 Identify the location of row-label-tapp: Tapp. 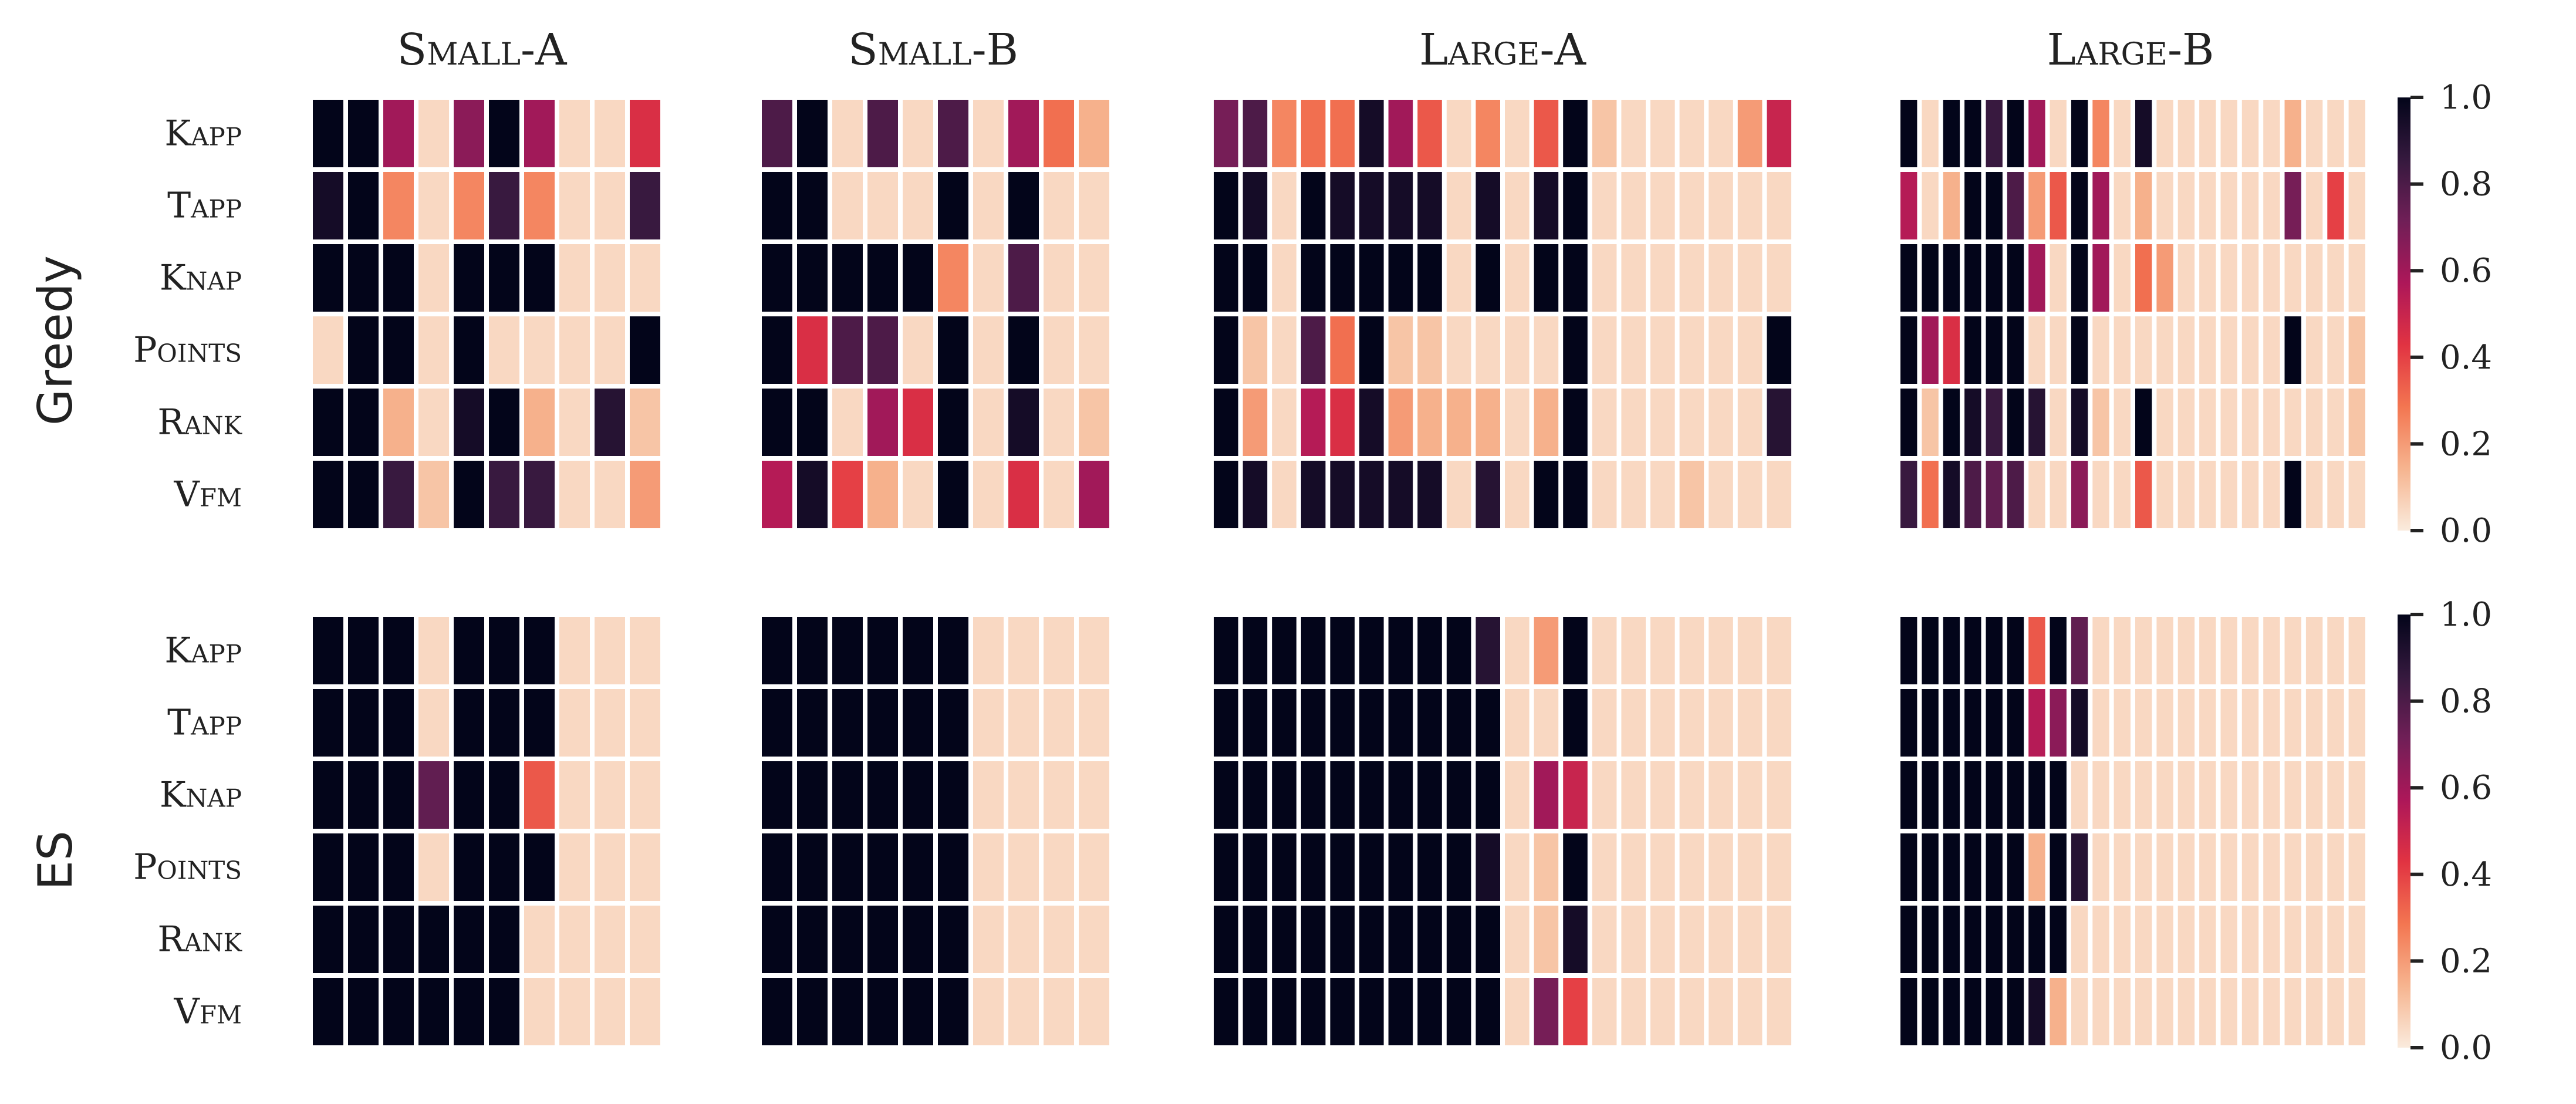
(204, 206).